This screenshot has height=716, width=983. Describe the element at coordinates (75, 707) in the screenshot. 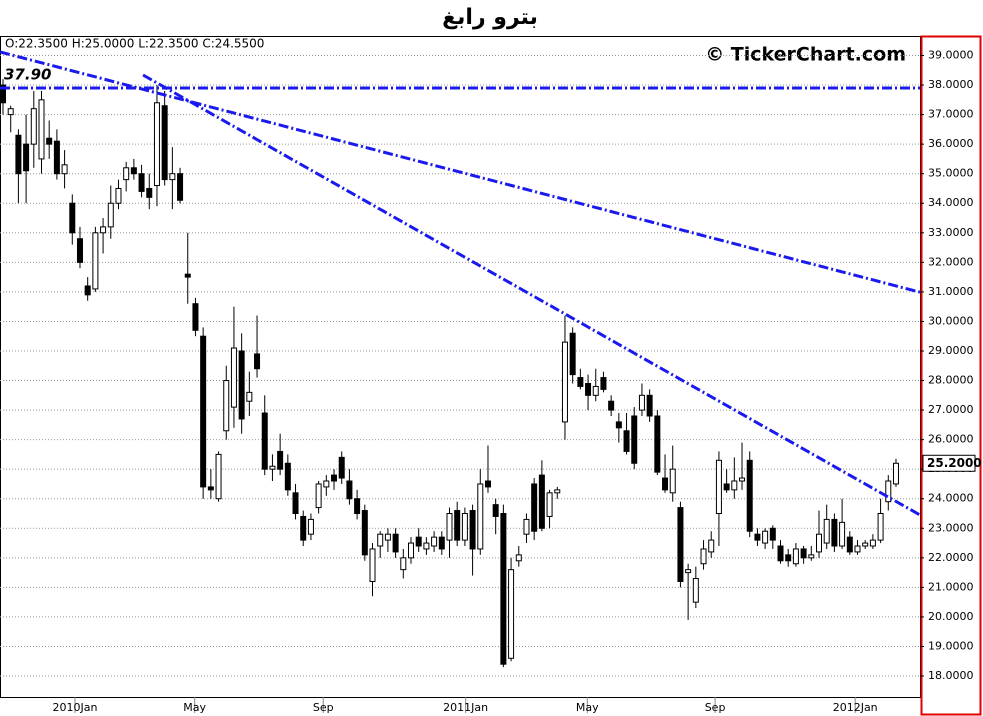

I see `x-tick-label: 2010Jan` at that location.